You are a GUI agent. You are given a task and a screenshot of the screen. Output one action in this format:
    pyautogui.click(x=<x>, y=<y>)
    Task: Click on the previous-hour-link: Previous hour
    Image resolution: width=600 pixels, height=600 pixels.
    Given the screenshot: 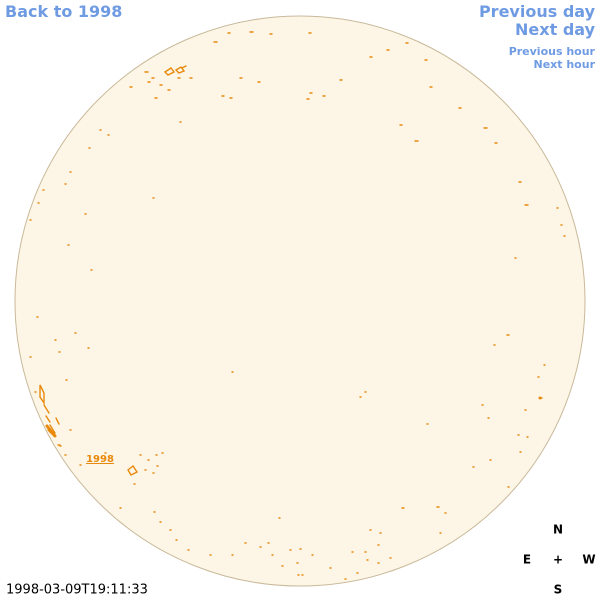 What is the action you would take?
    pyautogui.click(x=551, y=51)
    